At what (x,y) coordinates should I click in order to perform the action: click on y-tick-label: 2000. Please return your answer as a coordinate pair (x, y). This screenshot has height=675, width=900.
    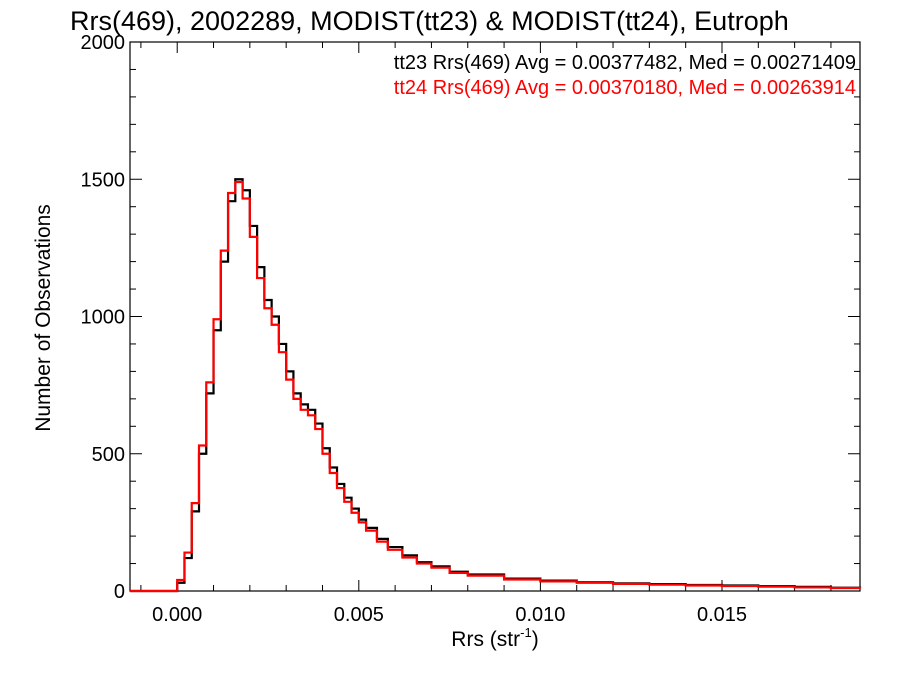
    Looking at the image, I should click on (103, 43).